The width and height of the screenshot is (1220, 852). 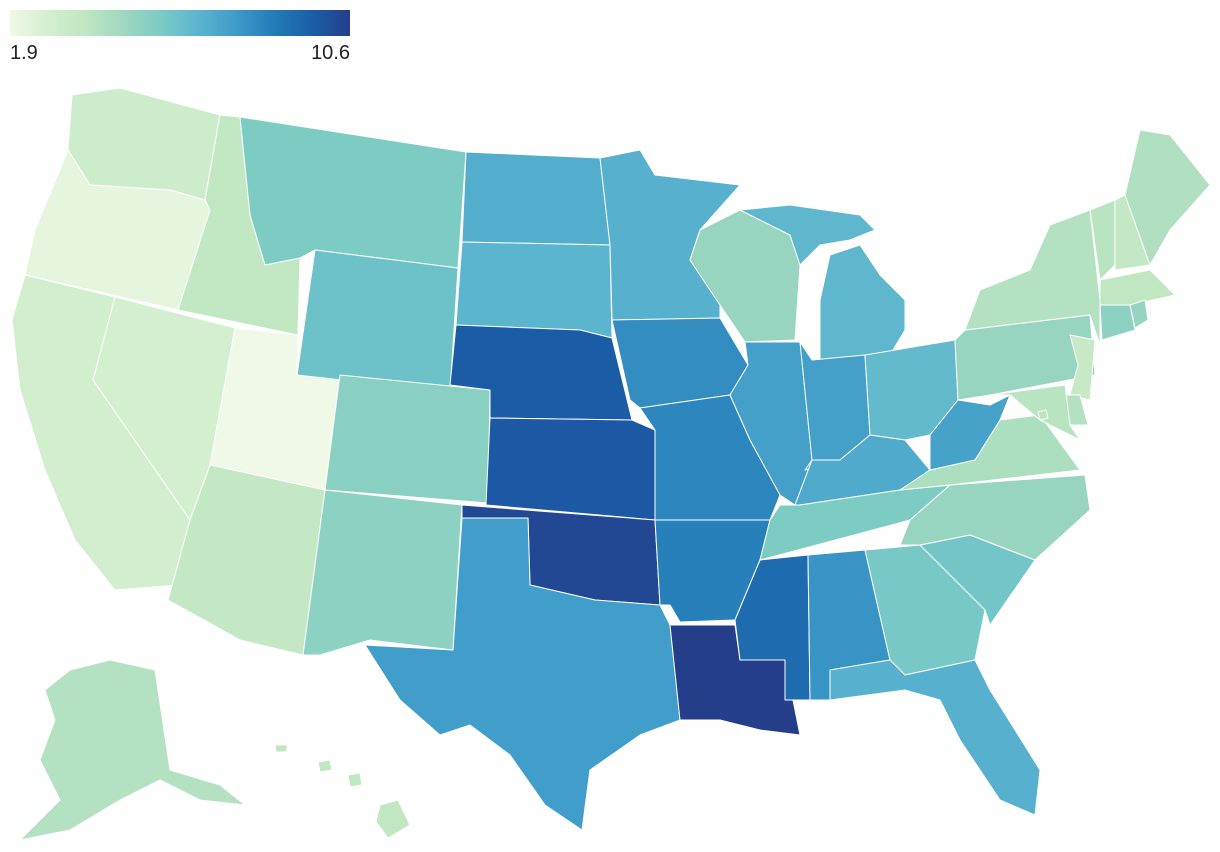 What do you see at coordinates (180, 23) in the screenshot?
I see `legend-color-scale` at bounding box center [180, 23].